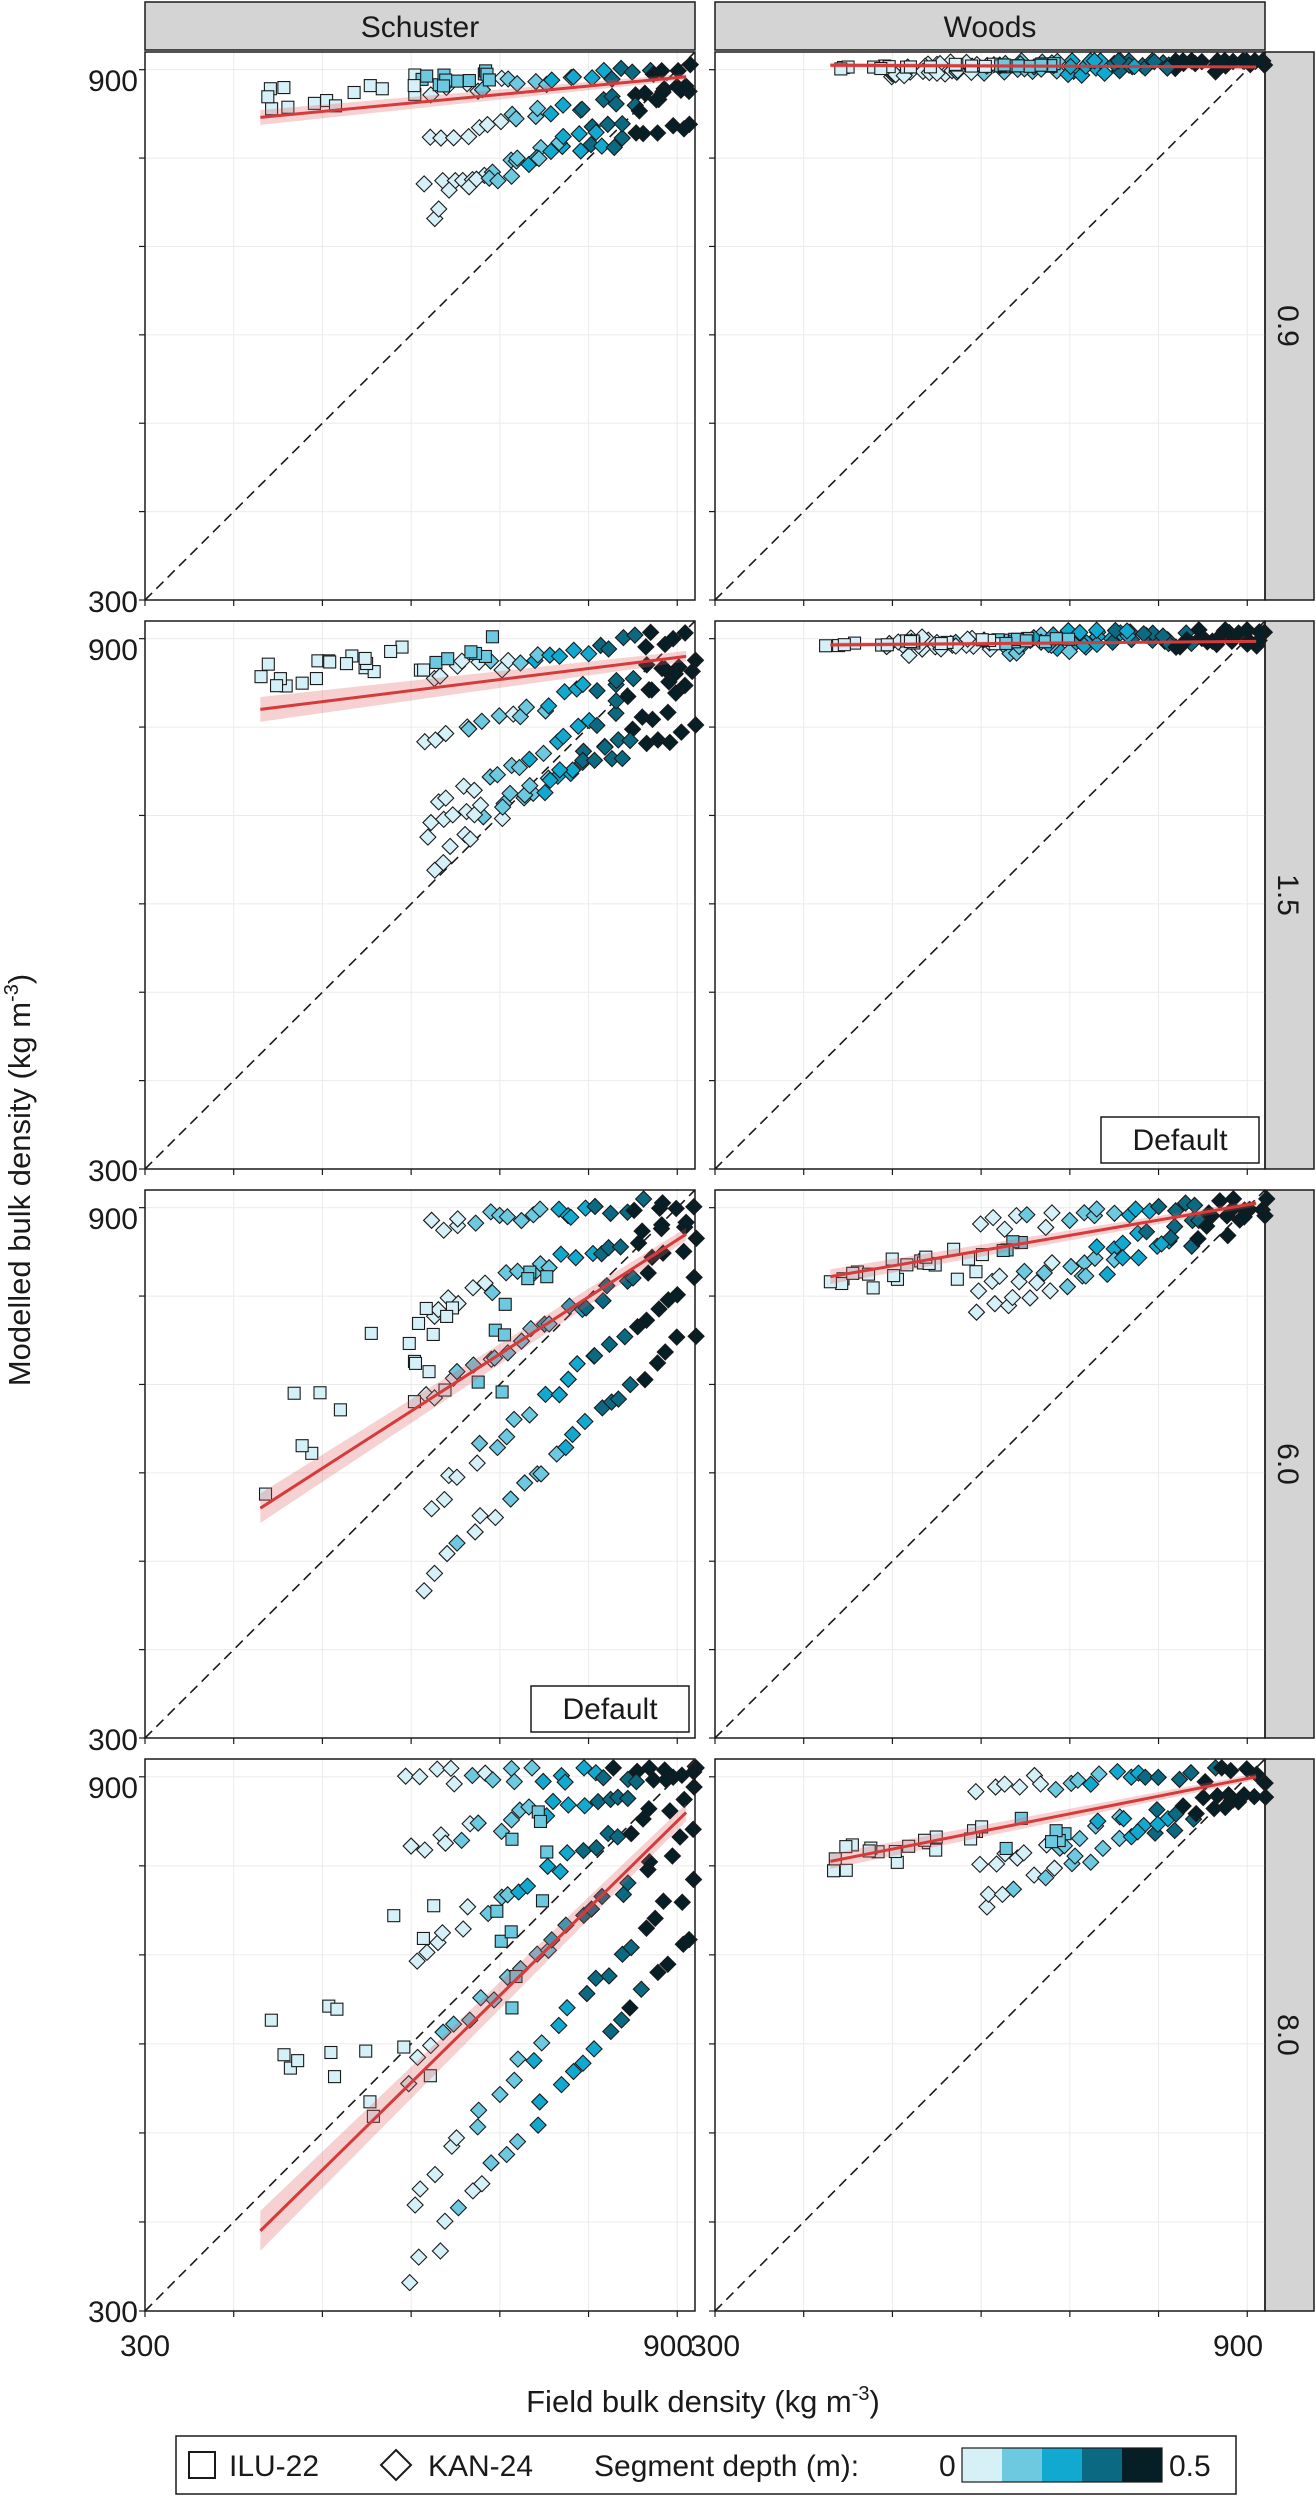  I want to click on panel-schuster-6-0: Default, so click(422, 1466).